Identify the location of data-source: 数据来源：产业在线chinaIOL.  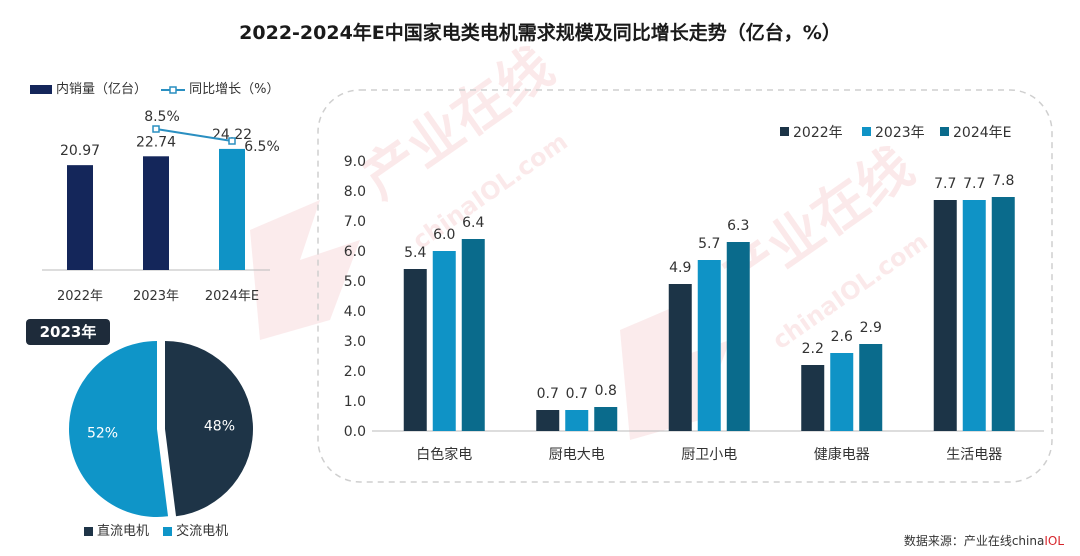
(984, 540).